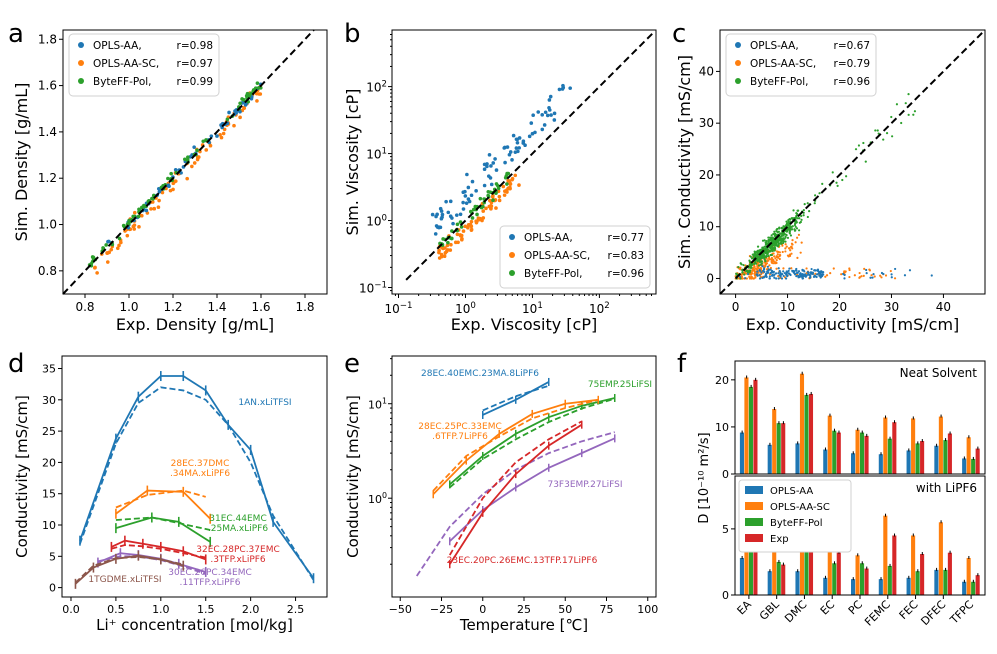 This screenshot has width=997, height=654. I want to click on y-tick-label: 101, so click(377, 404).